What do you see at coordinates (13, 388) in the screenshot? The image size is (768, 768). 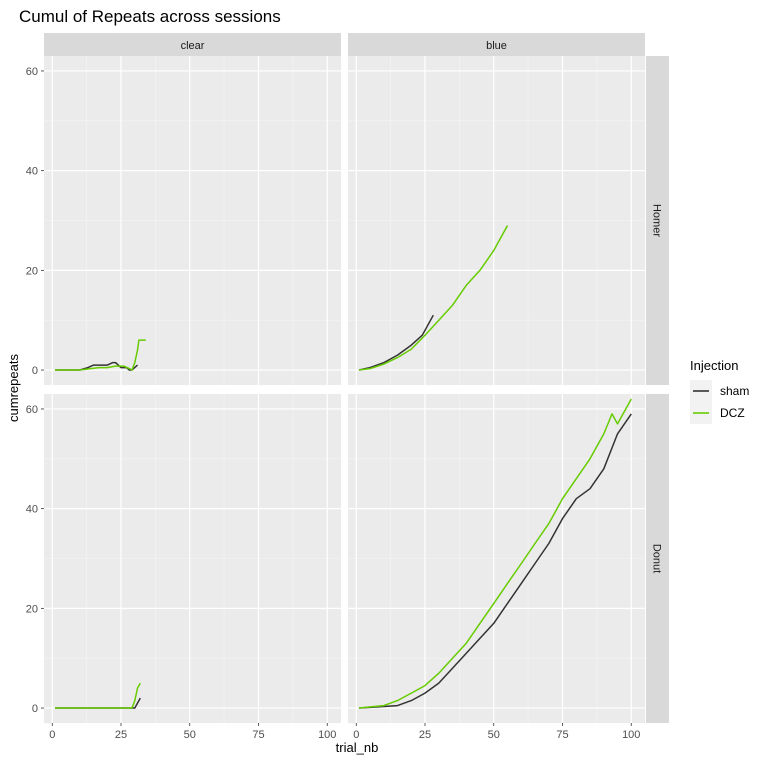 I see `y-axis-title: cumrepeats` at bounding box center [13, 388].